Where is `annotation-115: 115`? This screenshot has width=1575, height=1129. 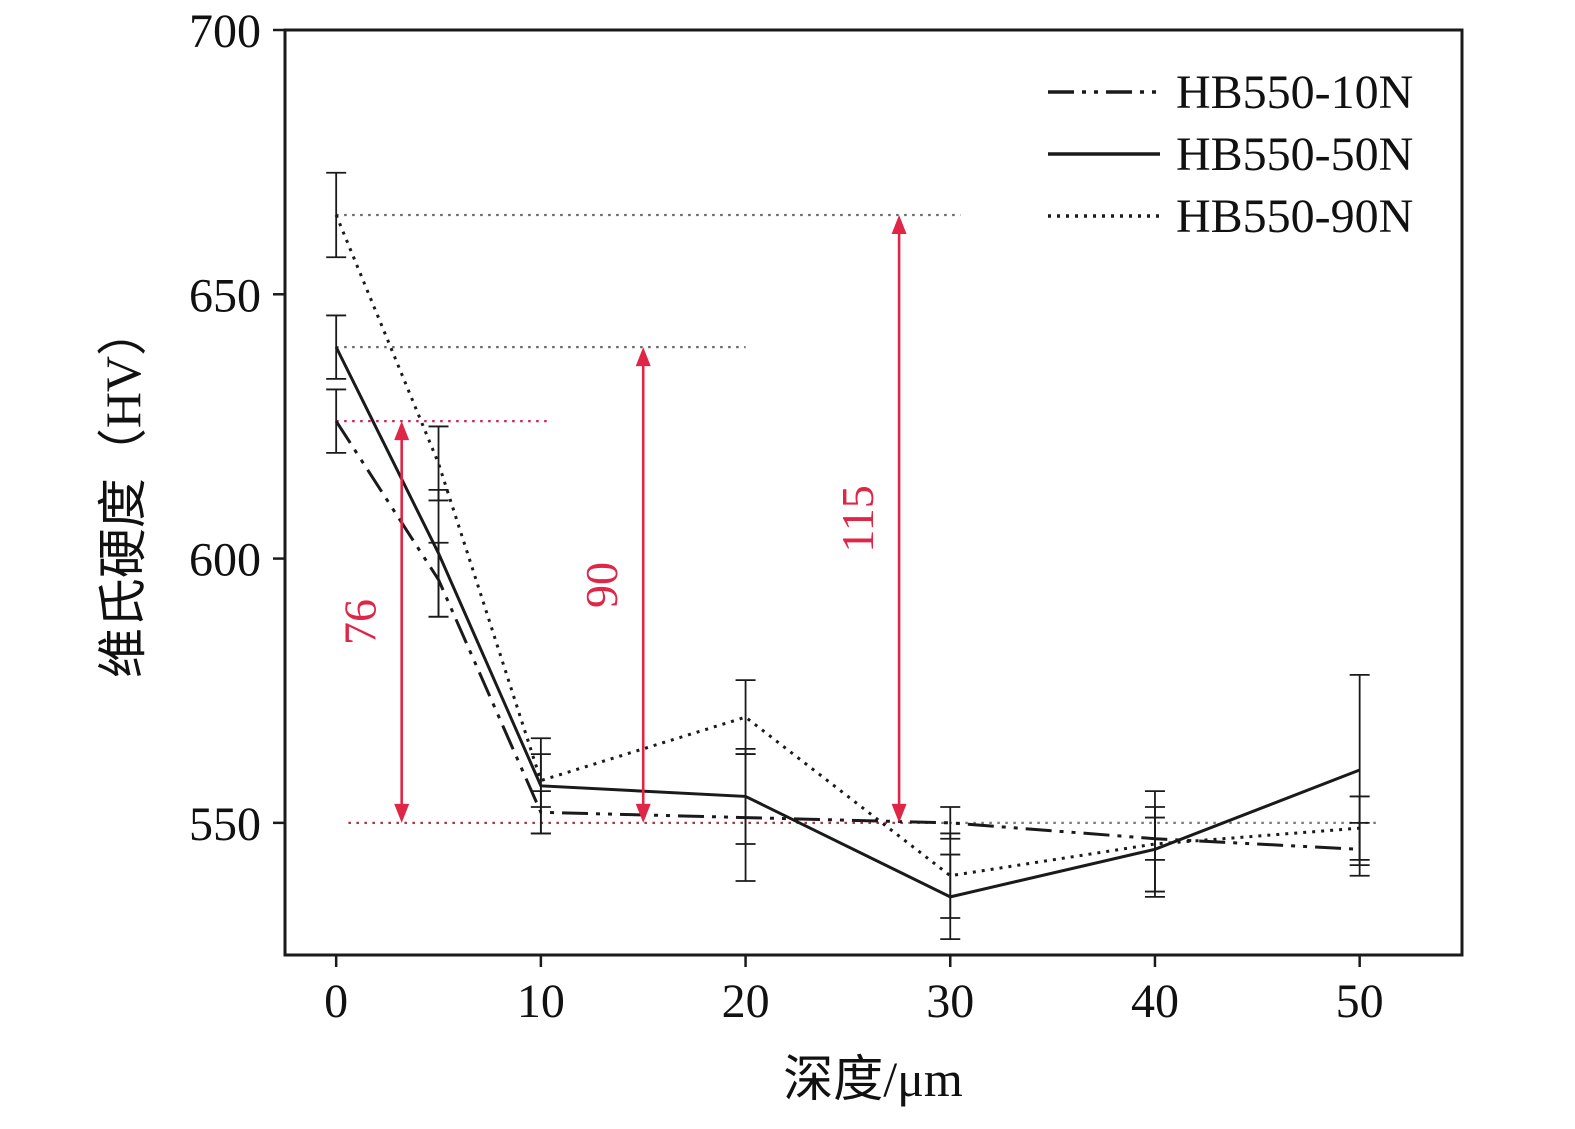 annotation-115: 115 is located at coordinates (869, 519).